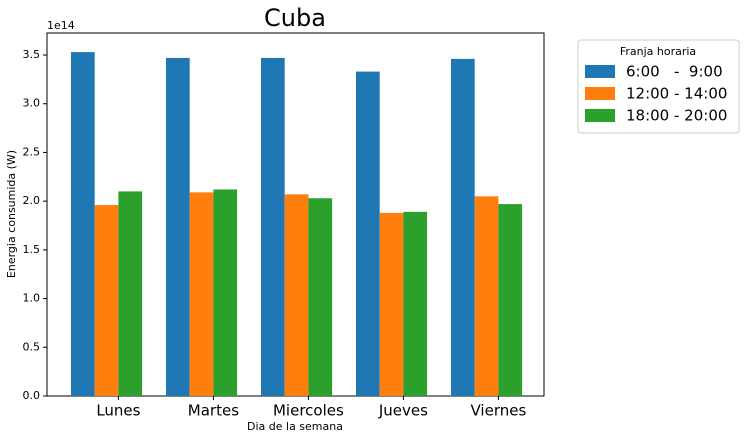  I want to click on legend-title: Franja horaria, so click(658, 51).